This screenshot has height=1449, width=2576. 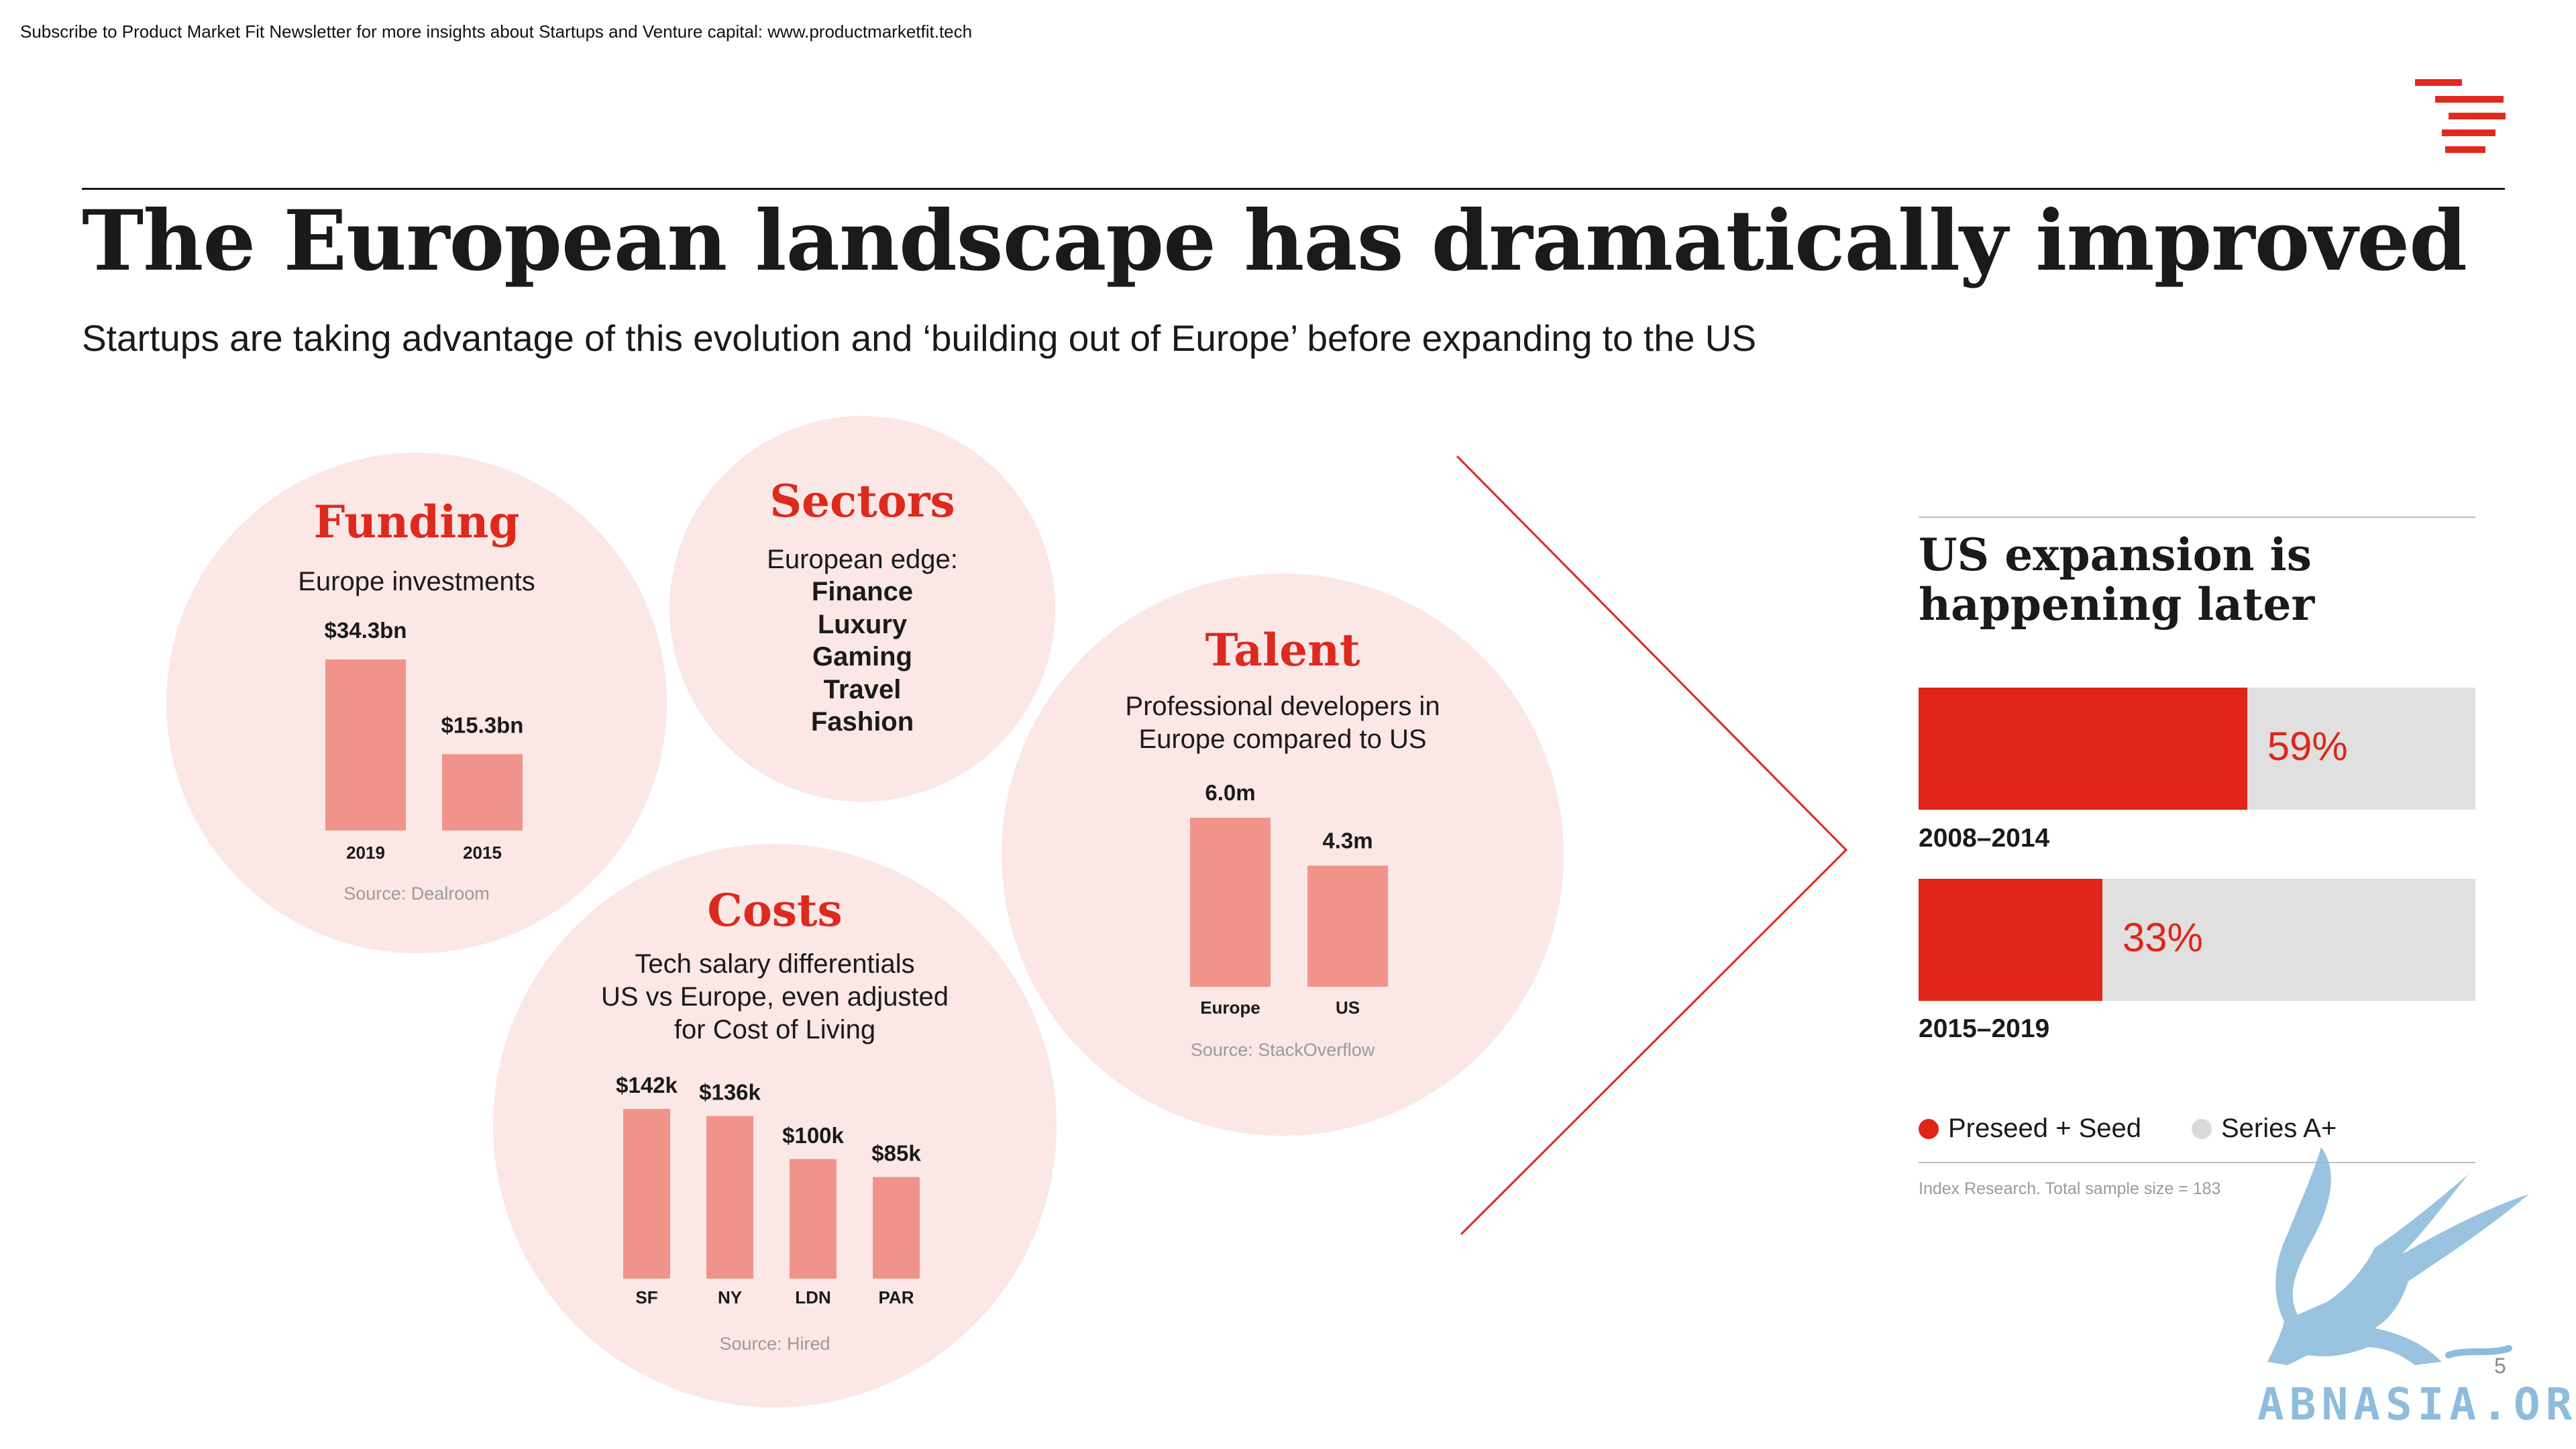 I want to click on costs-value-label: $136k, so click(x=730, y=1092).